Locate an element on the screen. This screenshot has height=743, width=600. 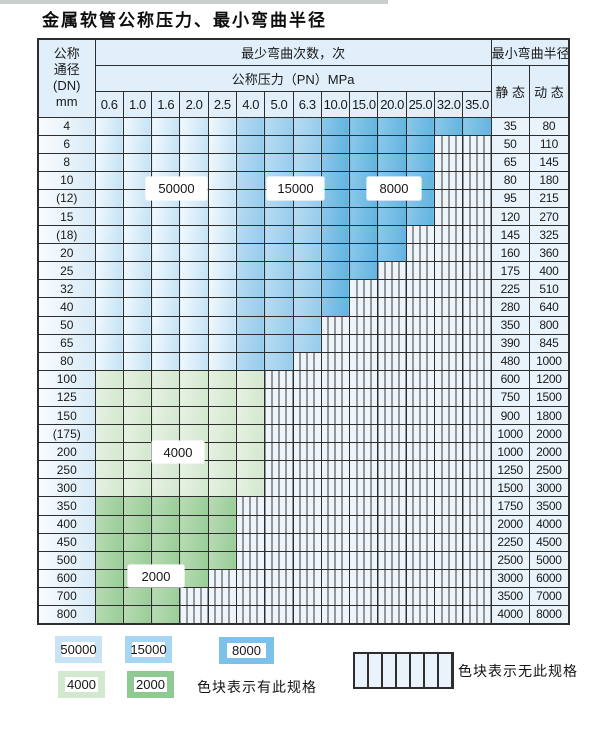
dynamic-radius-cell: 640 is located at coordinates (549, 307).